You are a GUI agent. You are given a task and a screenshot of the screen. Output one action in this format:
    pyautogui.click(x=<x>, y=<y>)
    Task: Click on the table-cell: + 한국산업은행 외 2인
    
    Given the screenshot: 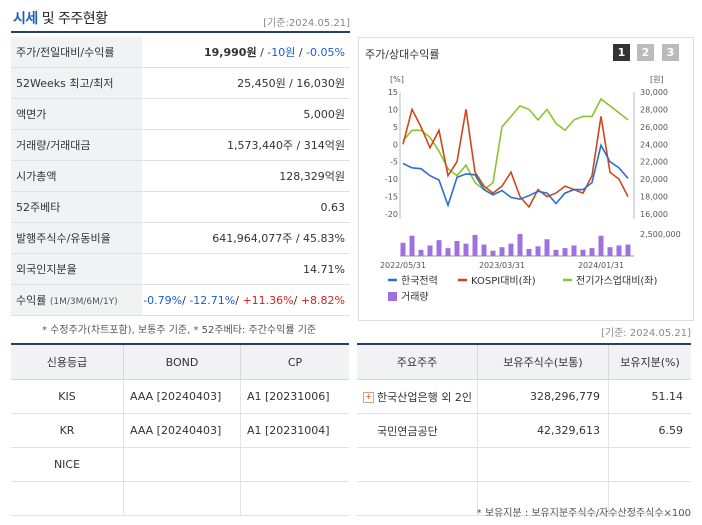 What is the action you would take?
    pyautogui.click(x=417, y=396)
    